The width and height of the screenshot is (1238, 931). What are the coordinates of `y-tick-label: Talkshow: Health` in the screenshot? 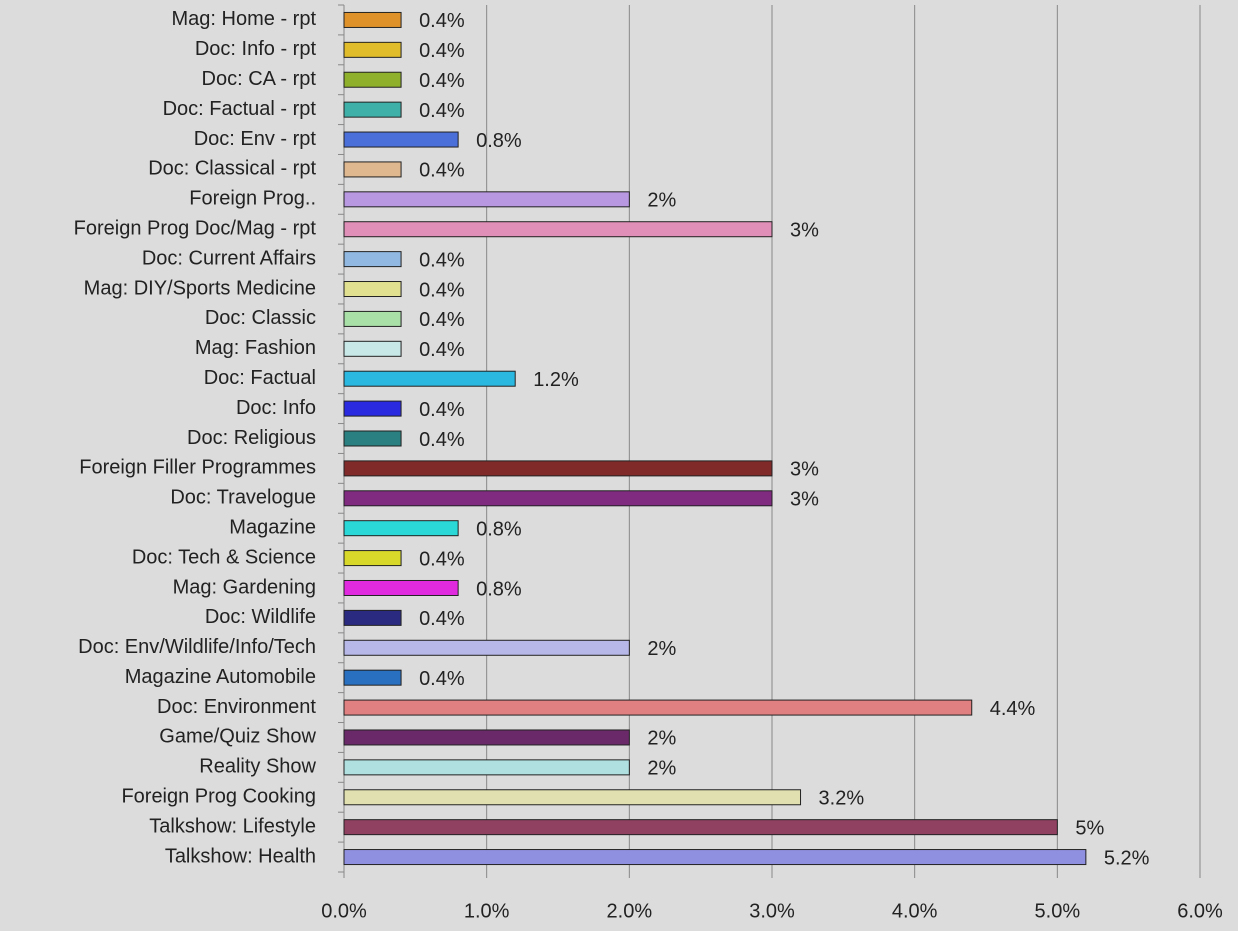 It's located at (240, 856).